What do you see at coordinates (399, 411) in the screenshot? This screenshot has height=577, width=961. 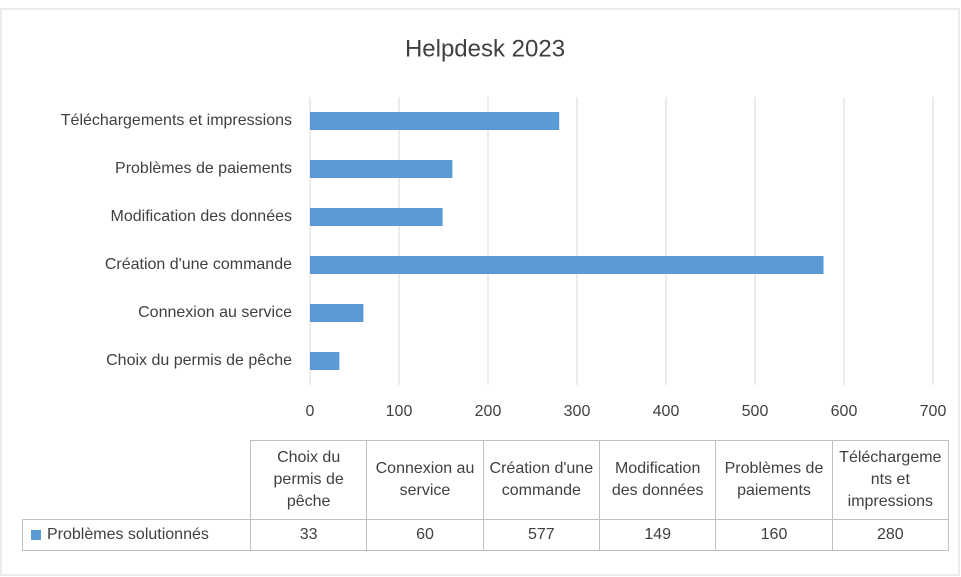 I see `x-tick-label: 100` at bounding box center [399, 411].